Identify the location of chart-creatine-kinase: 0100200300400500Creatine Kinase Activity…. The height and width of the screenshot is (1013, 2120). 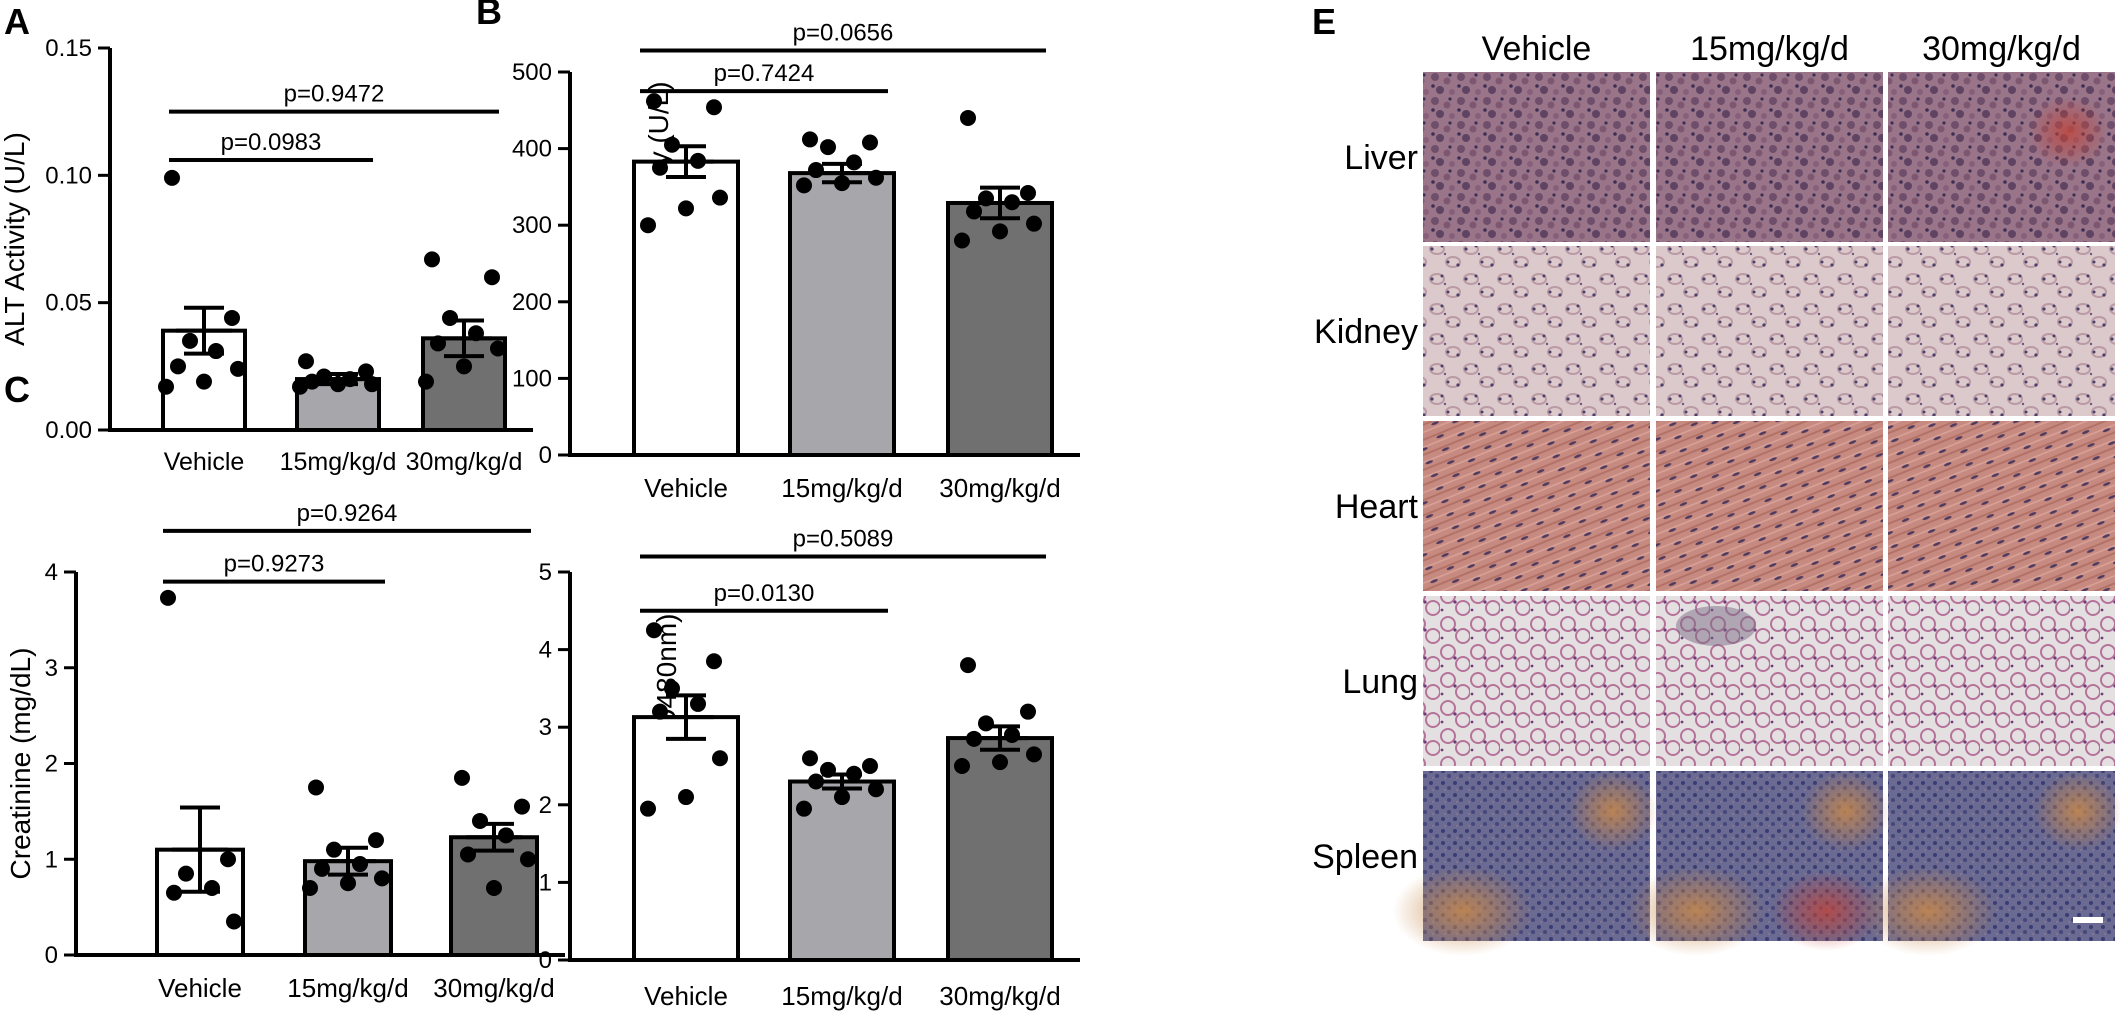
(796, 261).